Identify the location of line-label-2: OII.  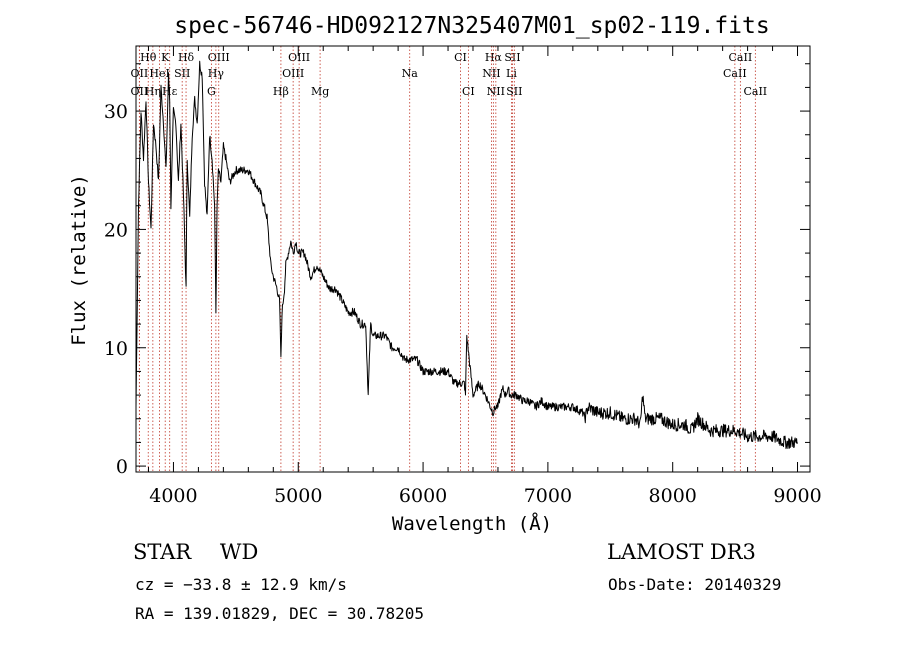
(140, 91).